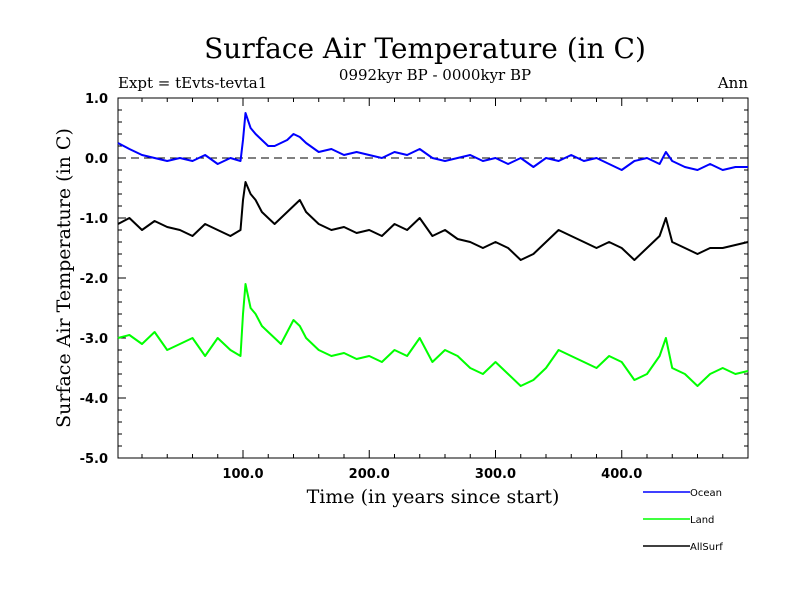 The image size is (800, 600). I want to click on x-tick-label: 300.0, so click(495, 474).